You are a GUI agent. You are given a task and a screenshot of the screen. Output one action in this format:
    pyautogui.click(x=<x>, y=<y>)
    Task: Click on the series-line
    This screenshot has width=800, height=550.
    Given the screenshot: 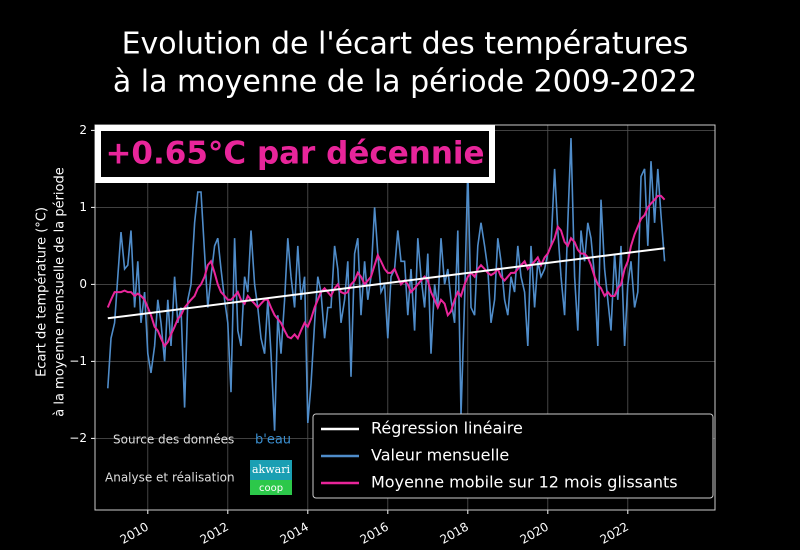 What is the action you would take?
    pyautogui.click(x=386, y=283)
    